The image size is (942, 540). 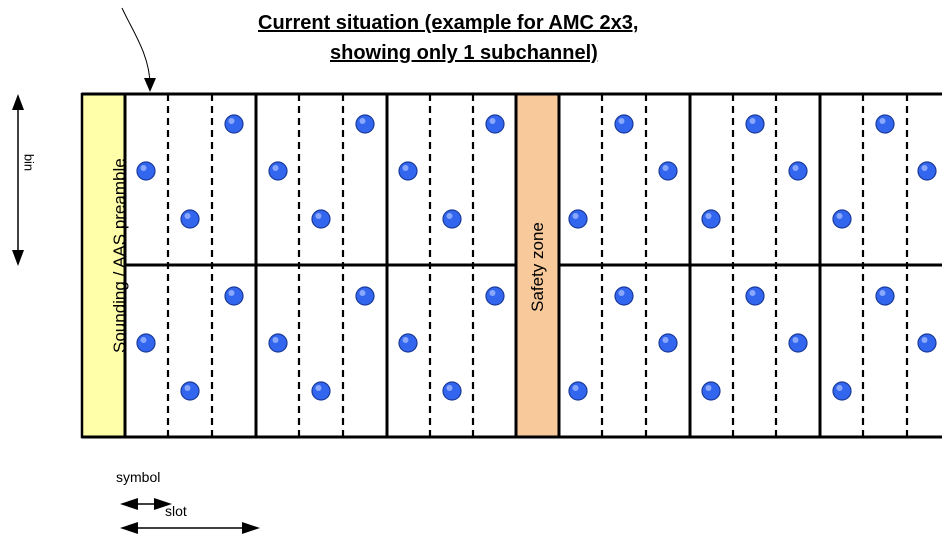 What do you see at coordinates (129, 504) in the screenshot?
I see `symbol-arrow-left-icon` at bounding box center [129, 504].